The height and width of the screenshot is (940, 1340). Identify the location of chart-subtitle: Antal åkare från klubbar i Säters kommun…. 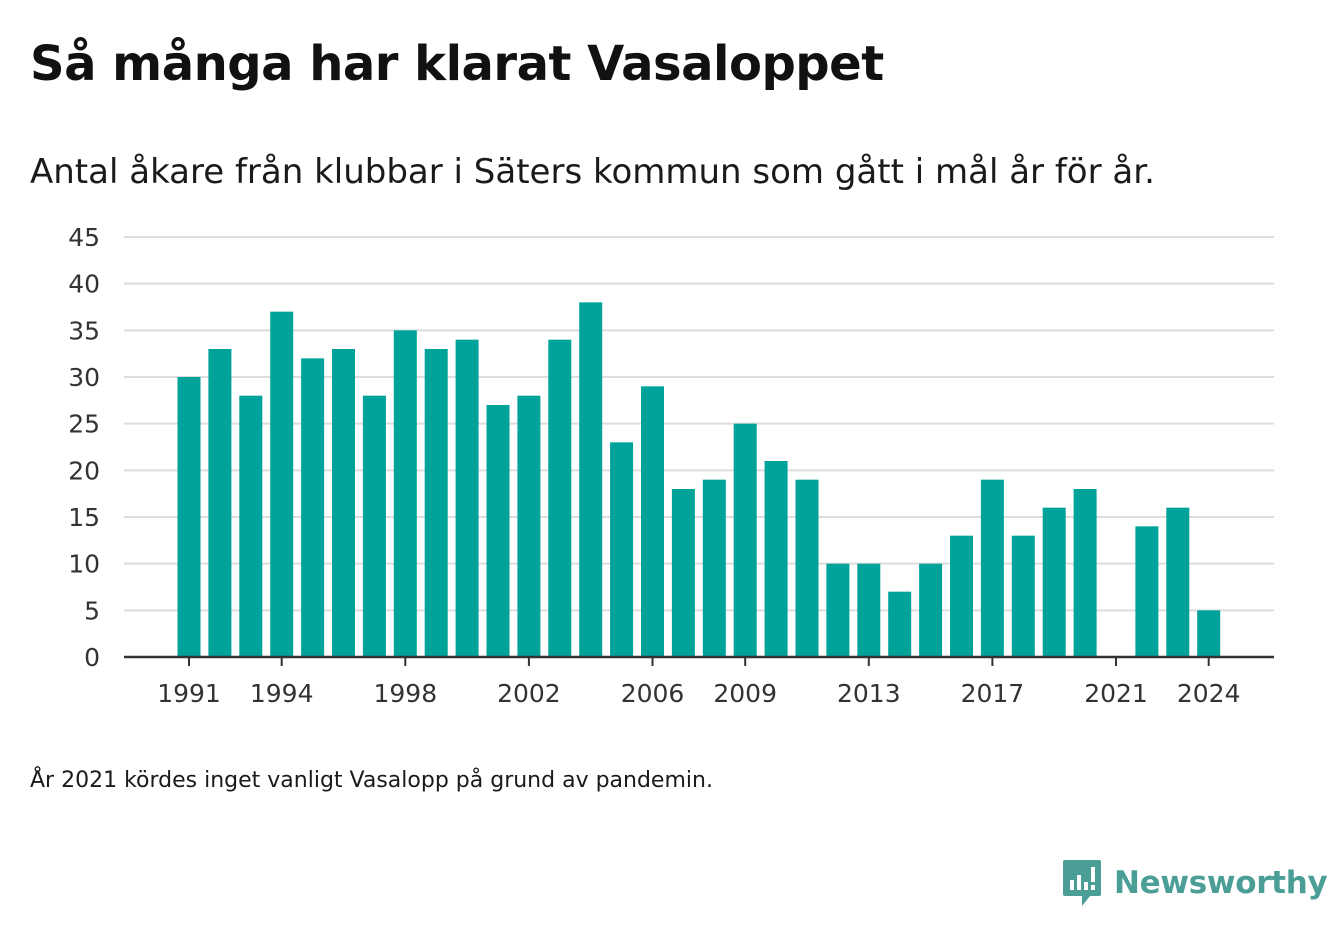
(592, 172).